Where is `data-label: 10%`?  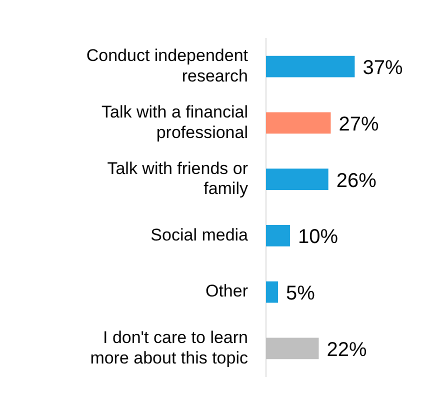 data-label: 10% is located at coordinates (318, 237).